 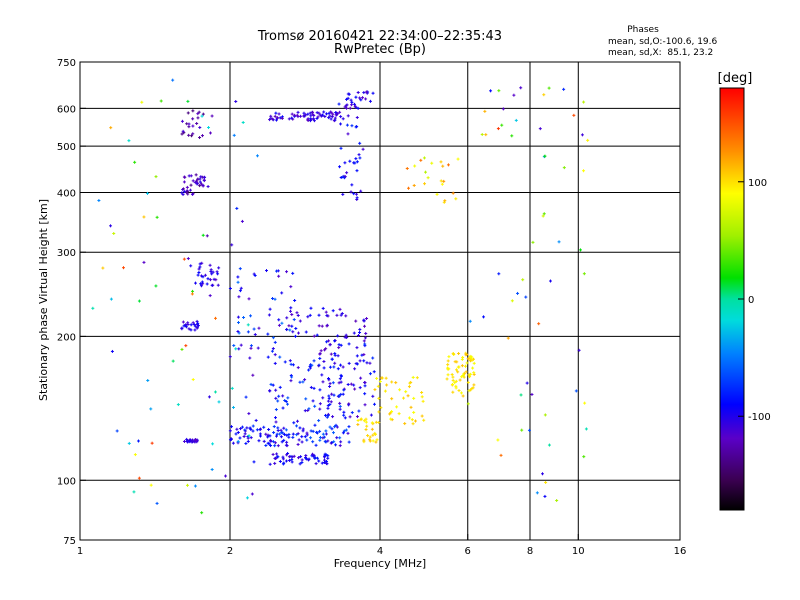 I want to click on colorbar-ticks: 100 0 -100, so click(x=754, y=300).